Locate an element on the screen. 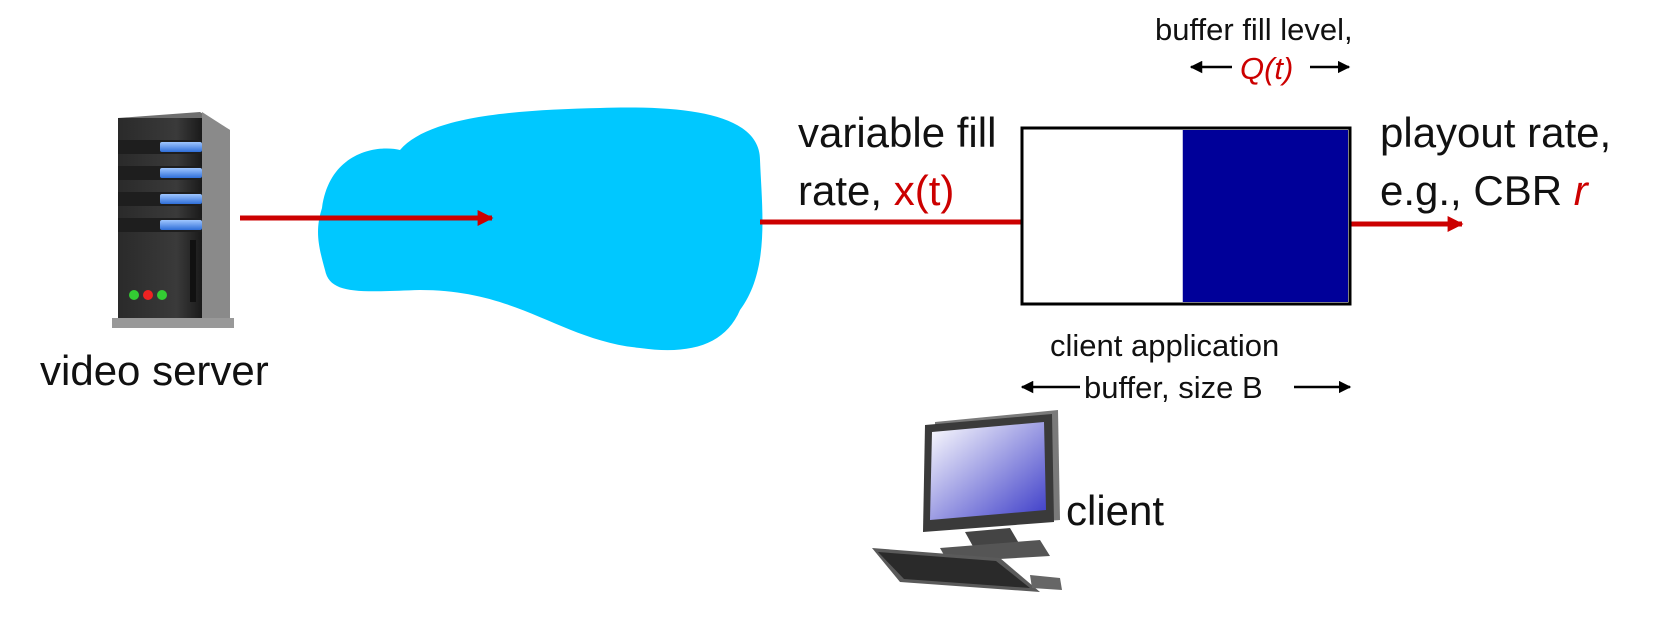 The image size is (1658, 630). playout-prefix: e.g., CBR is located at coordinates (1477, 190).